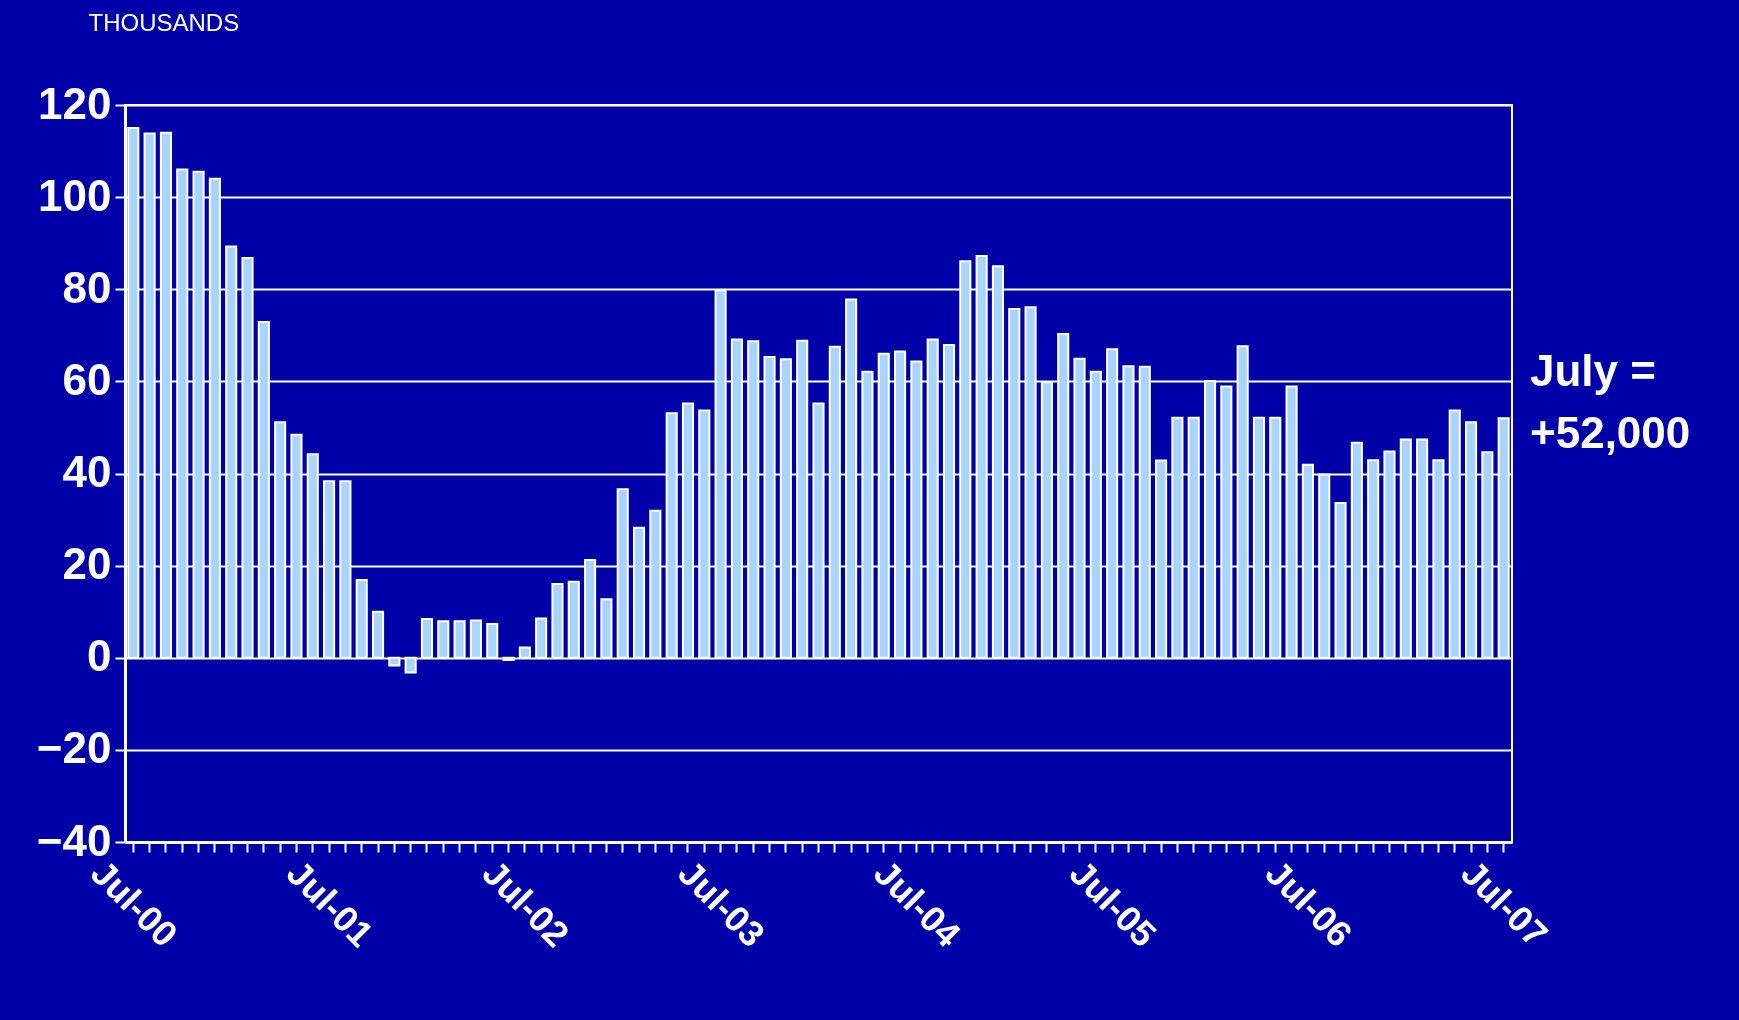 Image resolution: width=1739 pixels, height=1020 pixels. Describe the element at coordinates (75, 195) in the screenshot. I see `y-tick-label: 100` at that location.